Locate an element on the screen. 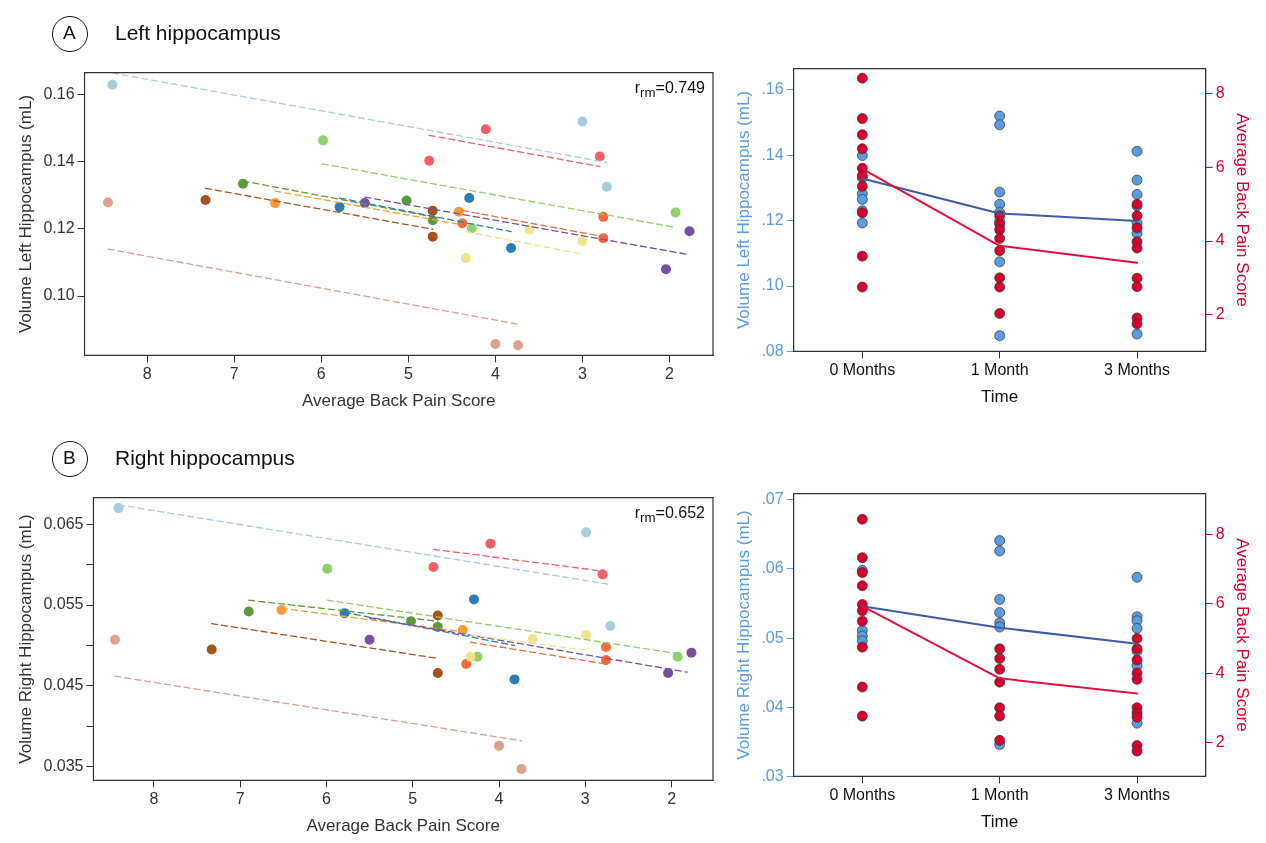 The height and width of the screenshot is (843, 1266). y-tick-label: 0.12 is located at coordinates (59, 228).